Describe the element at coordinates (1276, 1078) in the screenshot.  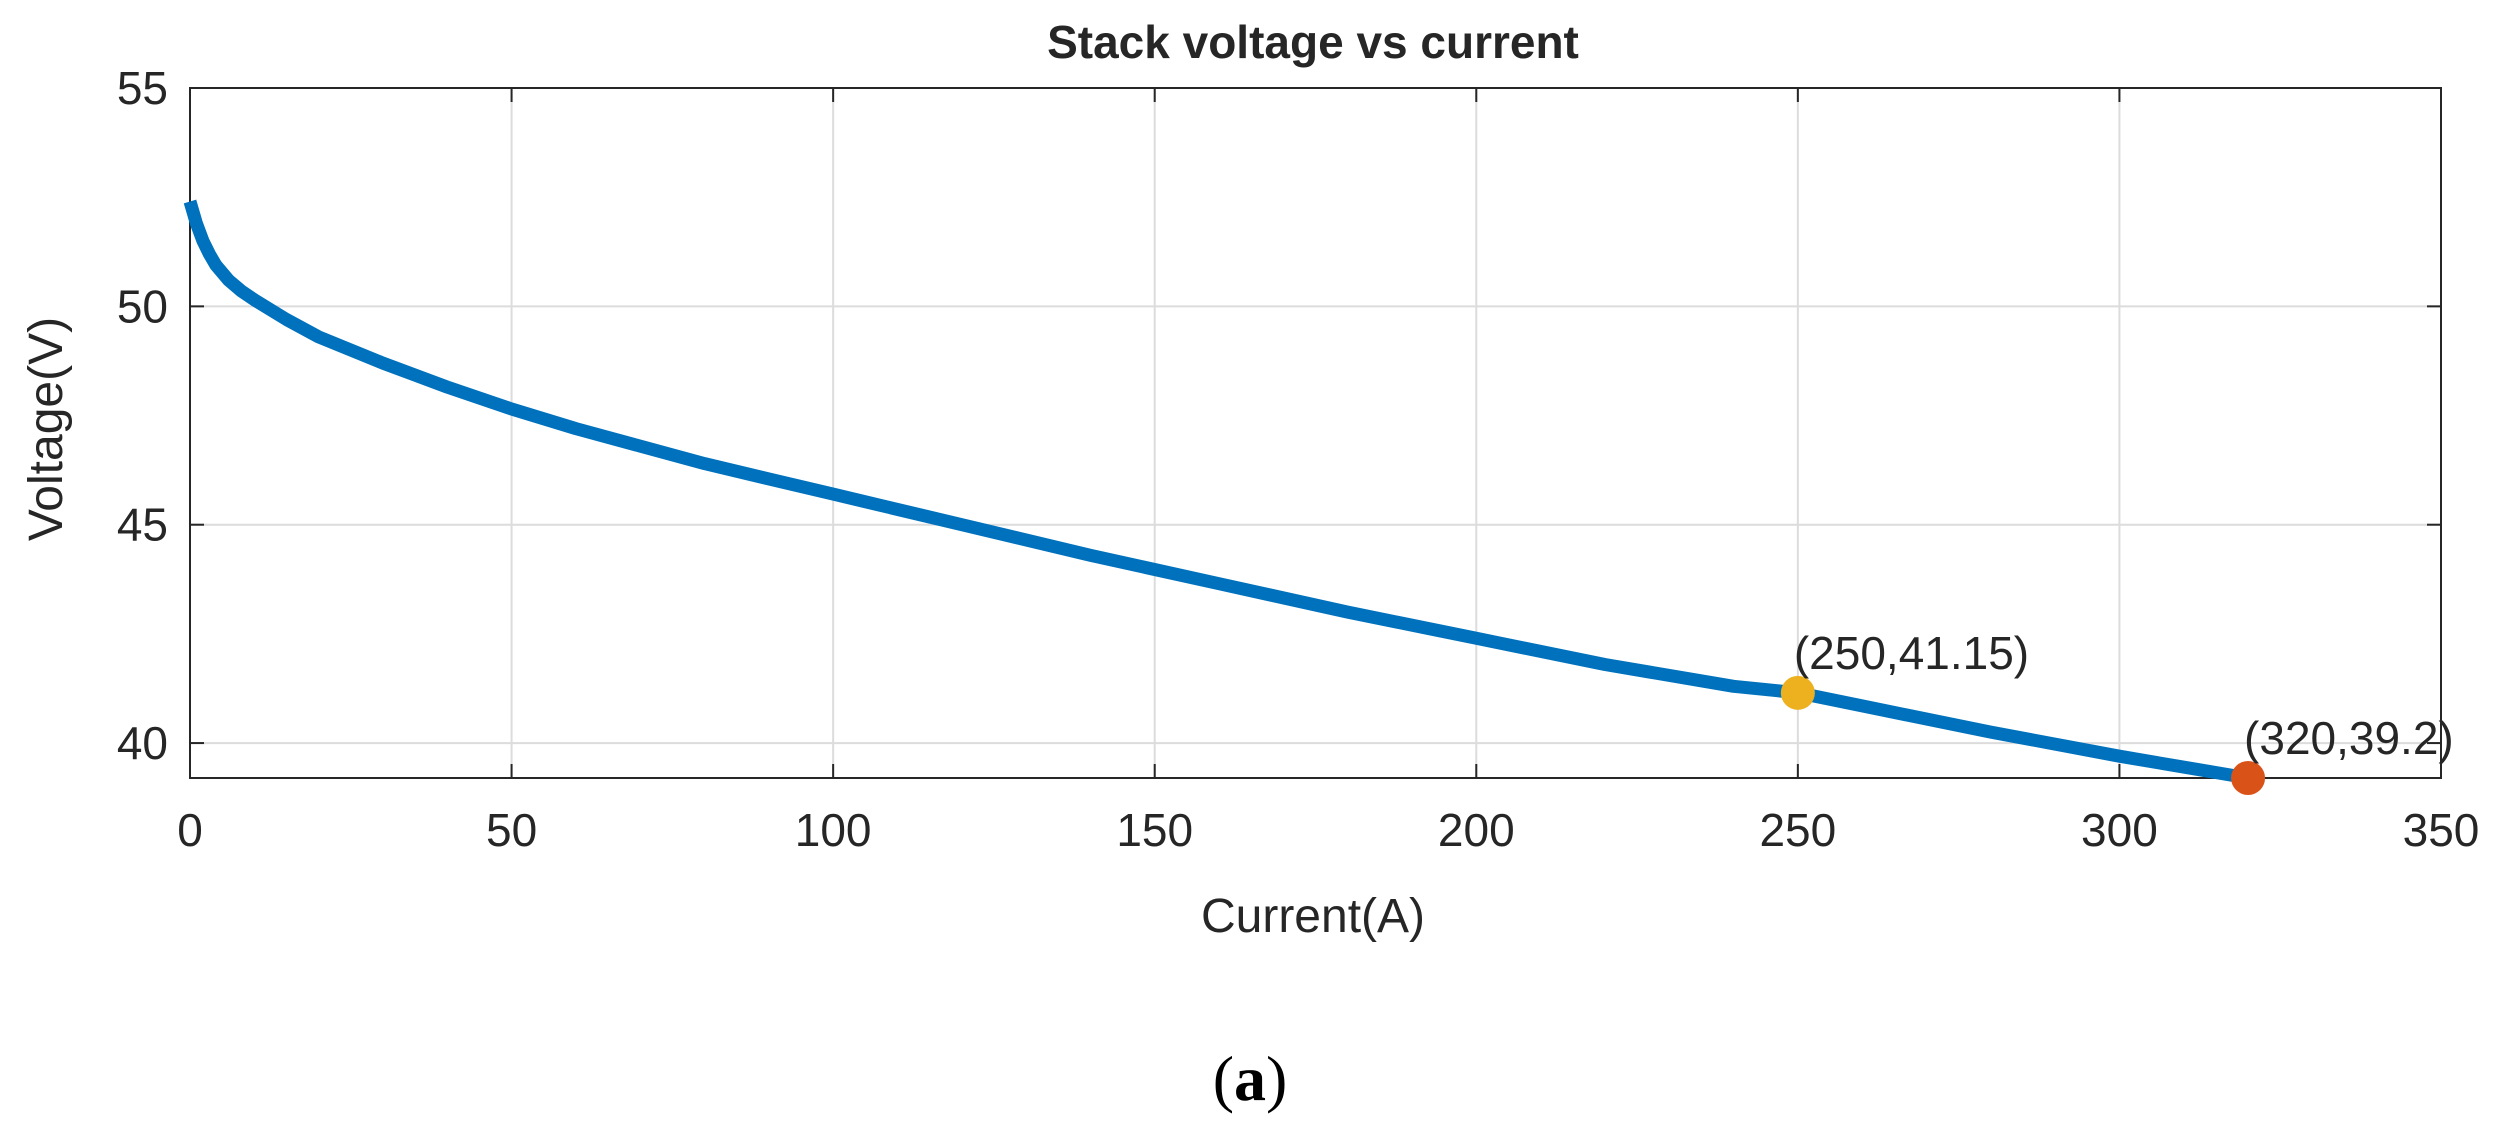
I see `caption-close: )` at that location.